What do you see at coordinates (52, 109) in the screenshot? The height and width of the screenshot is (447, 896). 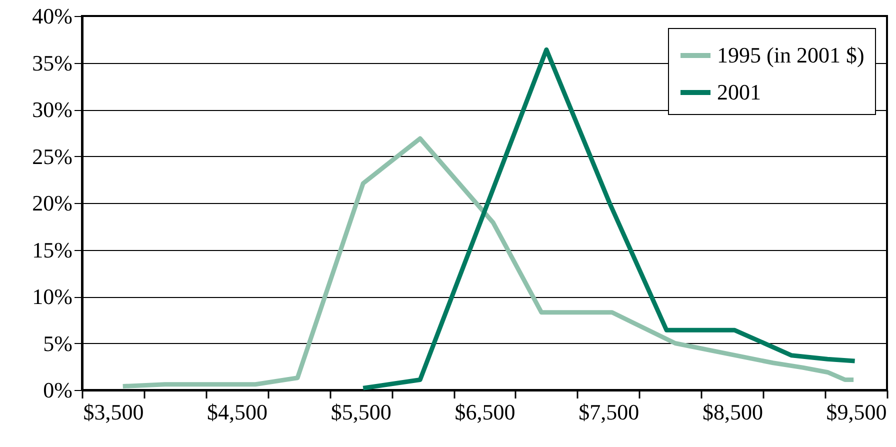 I see `y-tick-label: 30%` at bounding box center [52, 109].